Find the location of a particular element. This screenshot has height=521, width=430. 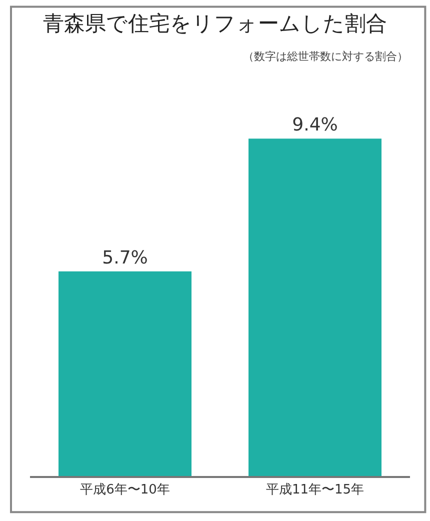

chart-title: 青森県で住宅をリフォームした割合 is located at coordinates (215, 23).